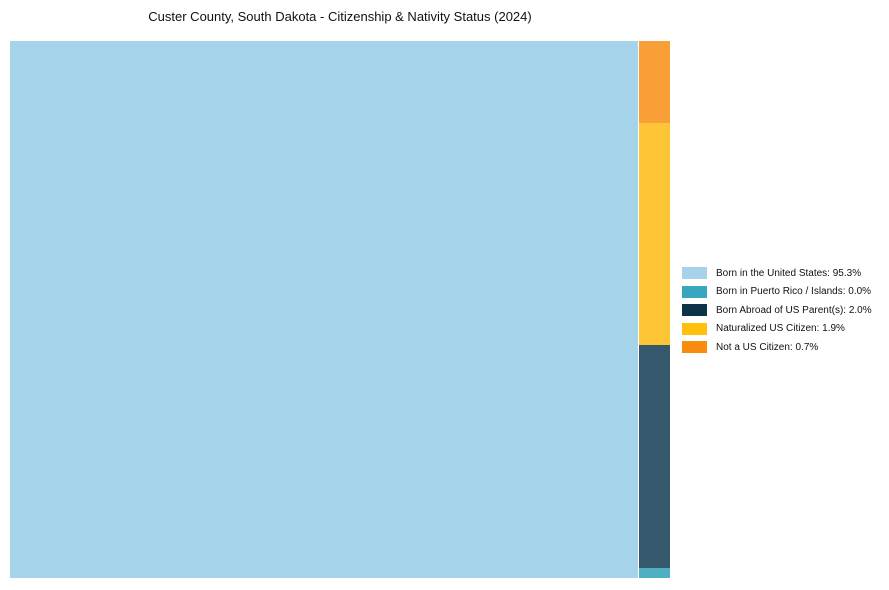  I want to click on legend-item: Born in the United States: 95.3%, so click(777, 273).